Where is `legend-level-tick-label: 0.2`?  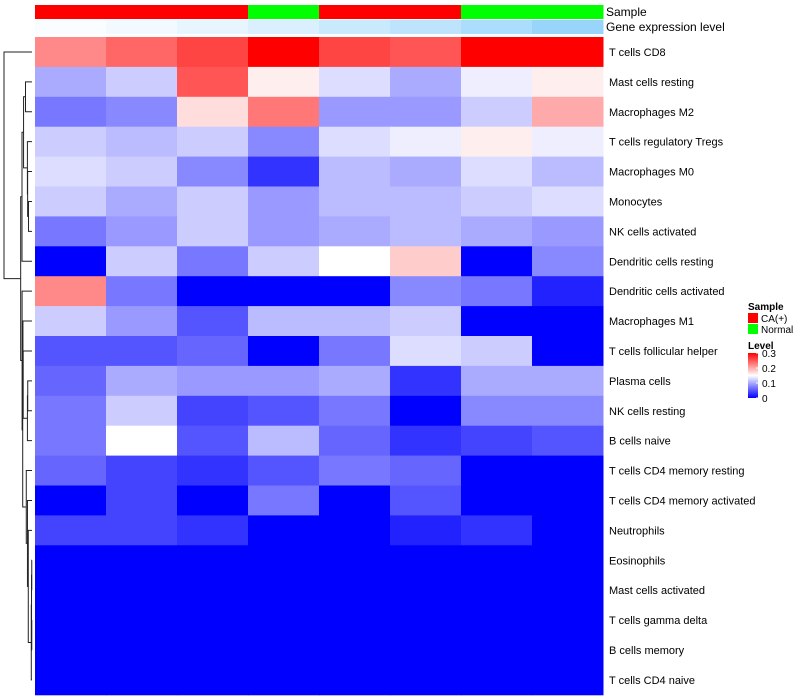 legend-level-tick-label: 0.2 is located at coordinates (769, 369).